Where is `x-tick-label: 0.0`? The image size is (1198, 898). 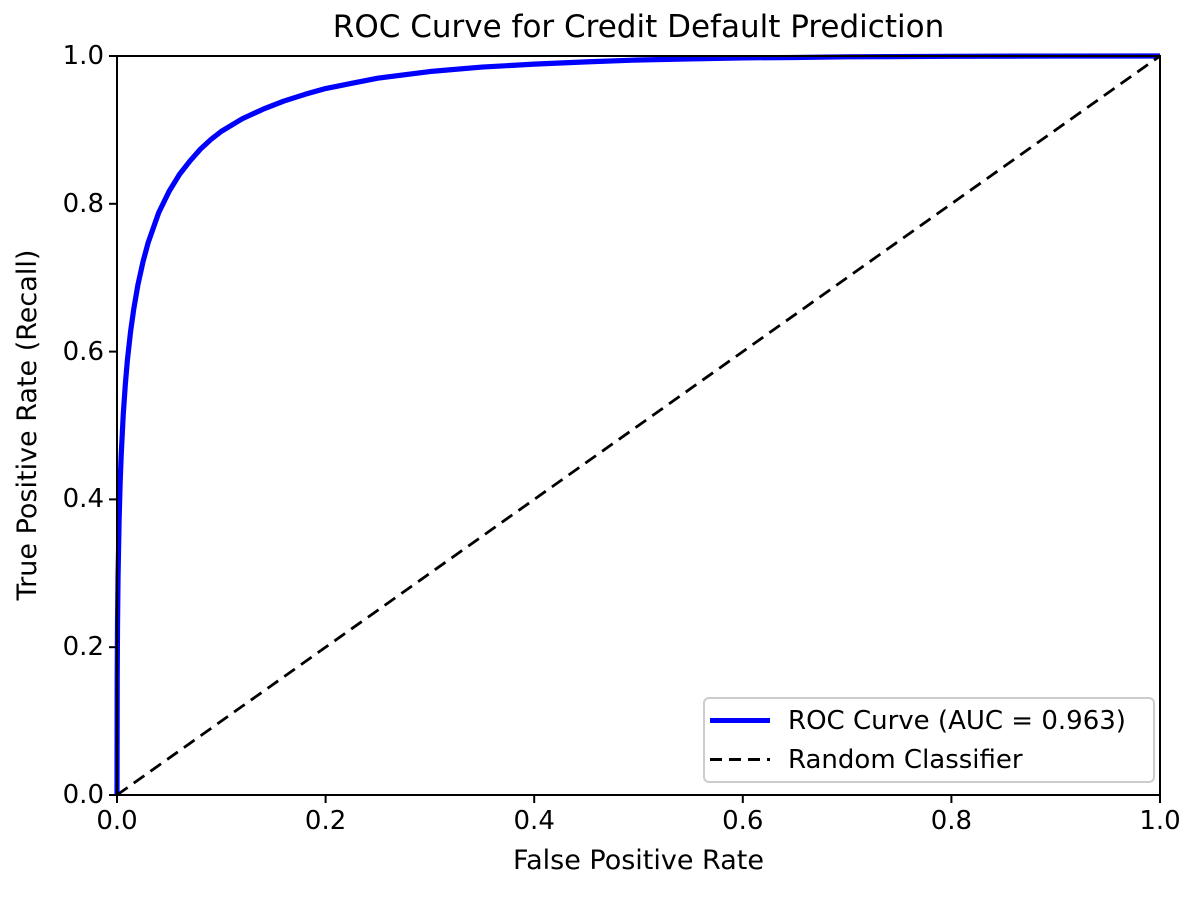 x-tick-label: 0.0 is located at coordinates (117, 821).